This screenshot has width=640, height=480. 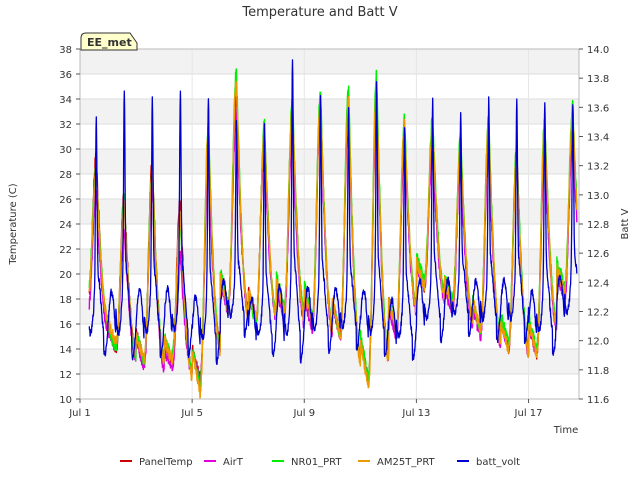 What do you see at coordinates (65, 175) in the screenshot?
I see `y-tick-label: 28` at bounding box center [65, 175].